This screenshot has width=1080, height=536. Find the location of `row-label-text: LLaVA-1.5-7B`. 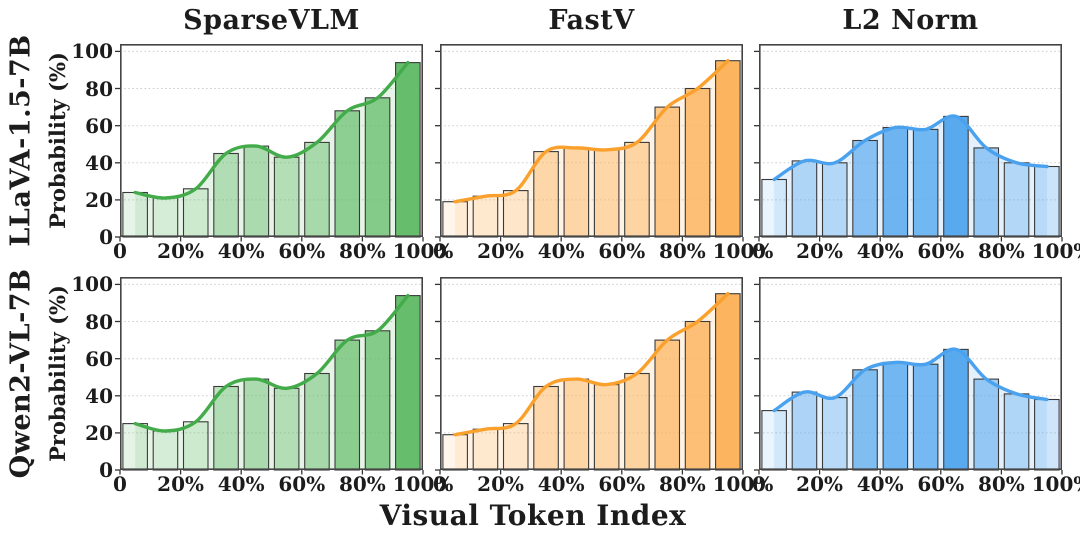

row-label-text: LLaVA-1.5-7B is located at coordinates (21, 140).